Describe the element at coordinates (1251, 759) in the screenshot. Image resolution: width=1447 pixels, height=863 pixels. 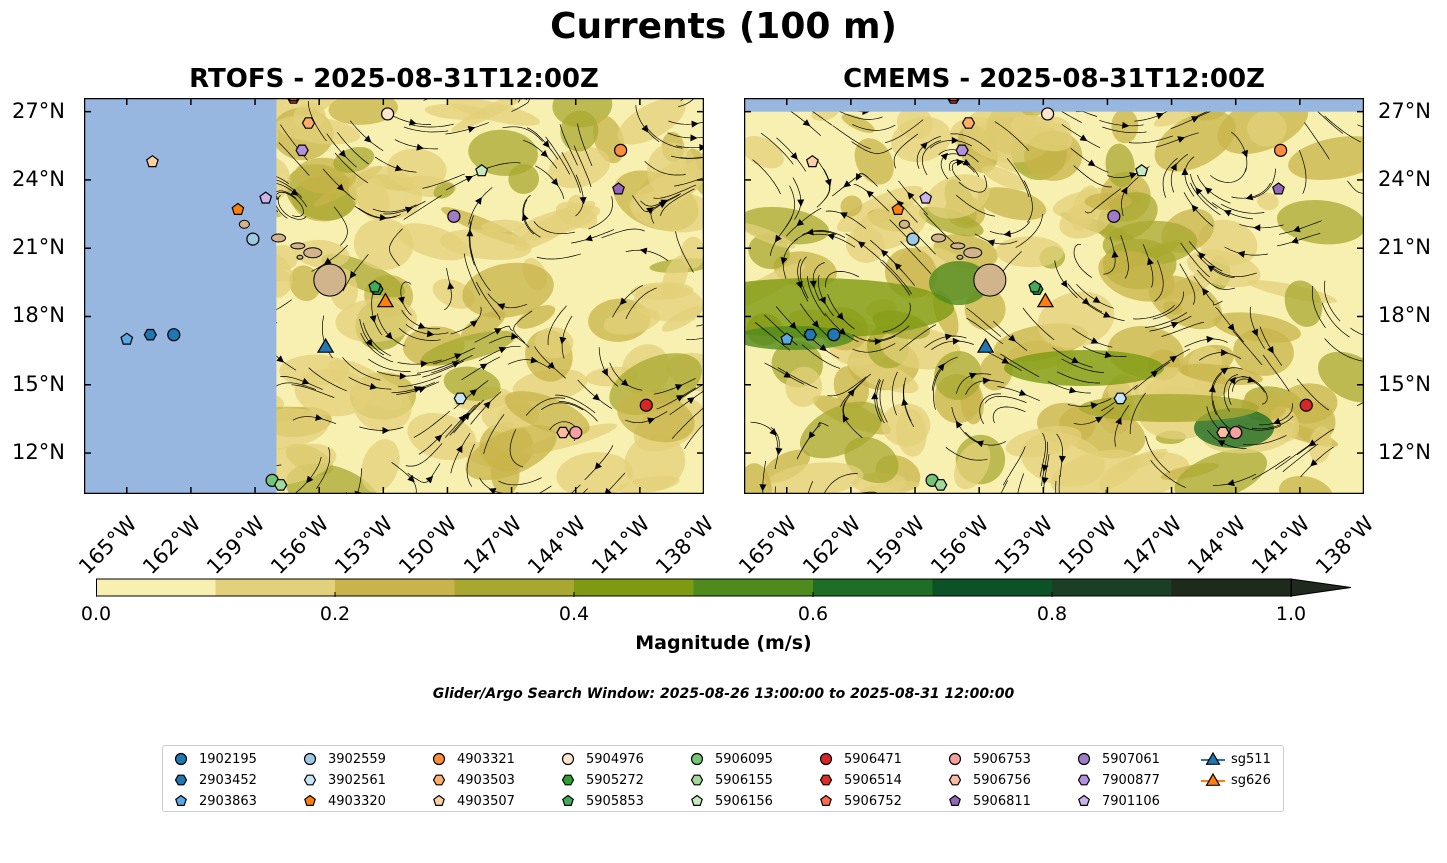
I see `legend-label: sg511` at that location.